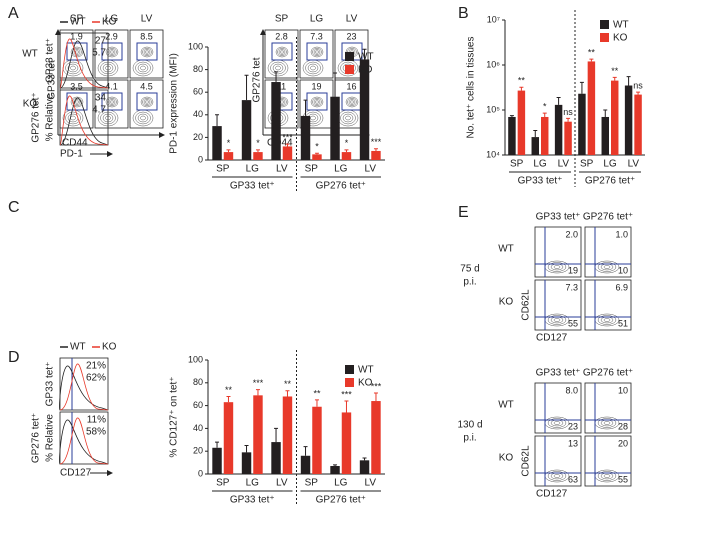  Describe the element at coordinates (608, 373) in the screenshot. I see `column-header: GP276 tet⁺` at that location.